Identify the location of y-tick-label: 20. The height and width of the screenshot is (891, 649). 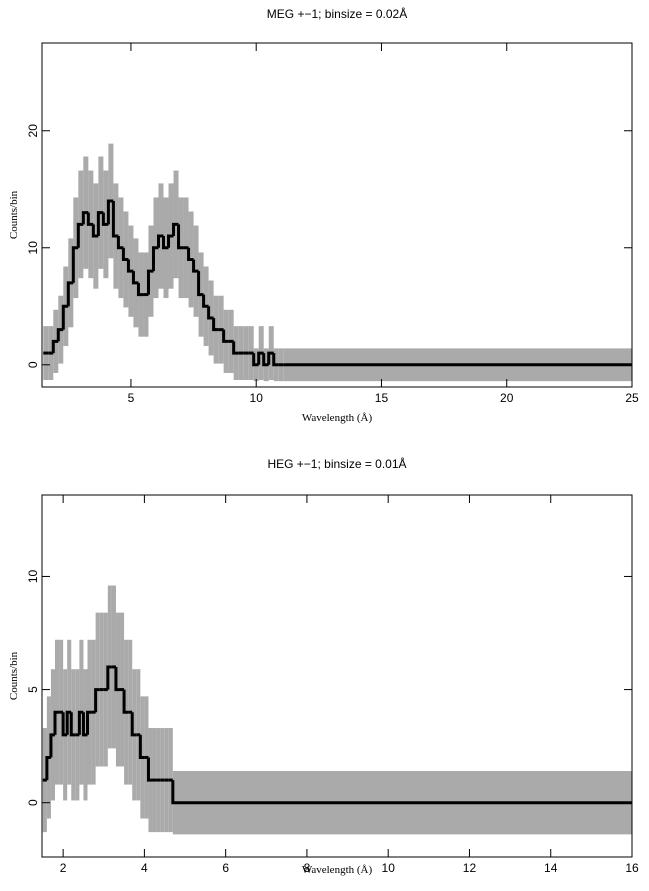
(33, 131).